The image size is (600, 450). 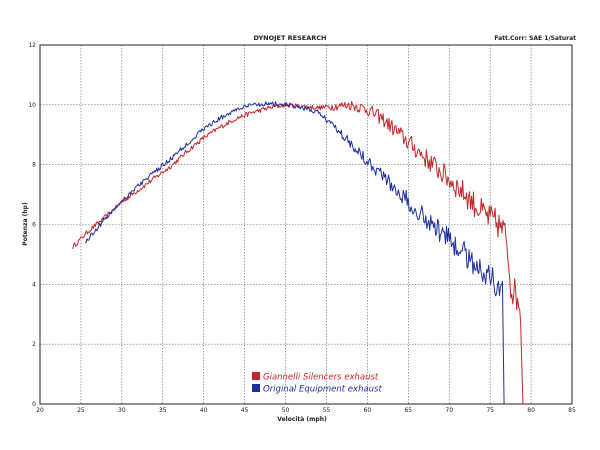 What do you see at coordinates (34, 404) in the screenshot?
I see `y-tick-0: 0` at bounding box center [34, 404].